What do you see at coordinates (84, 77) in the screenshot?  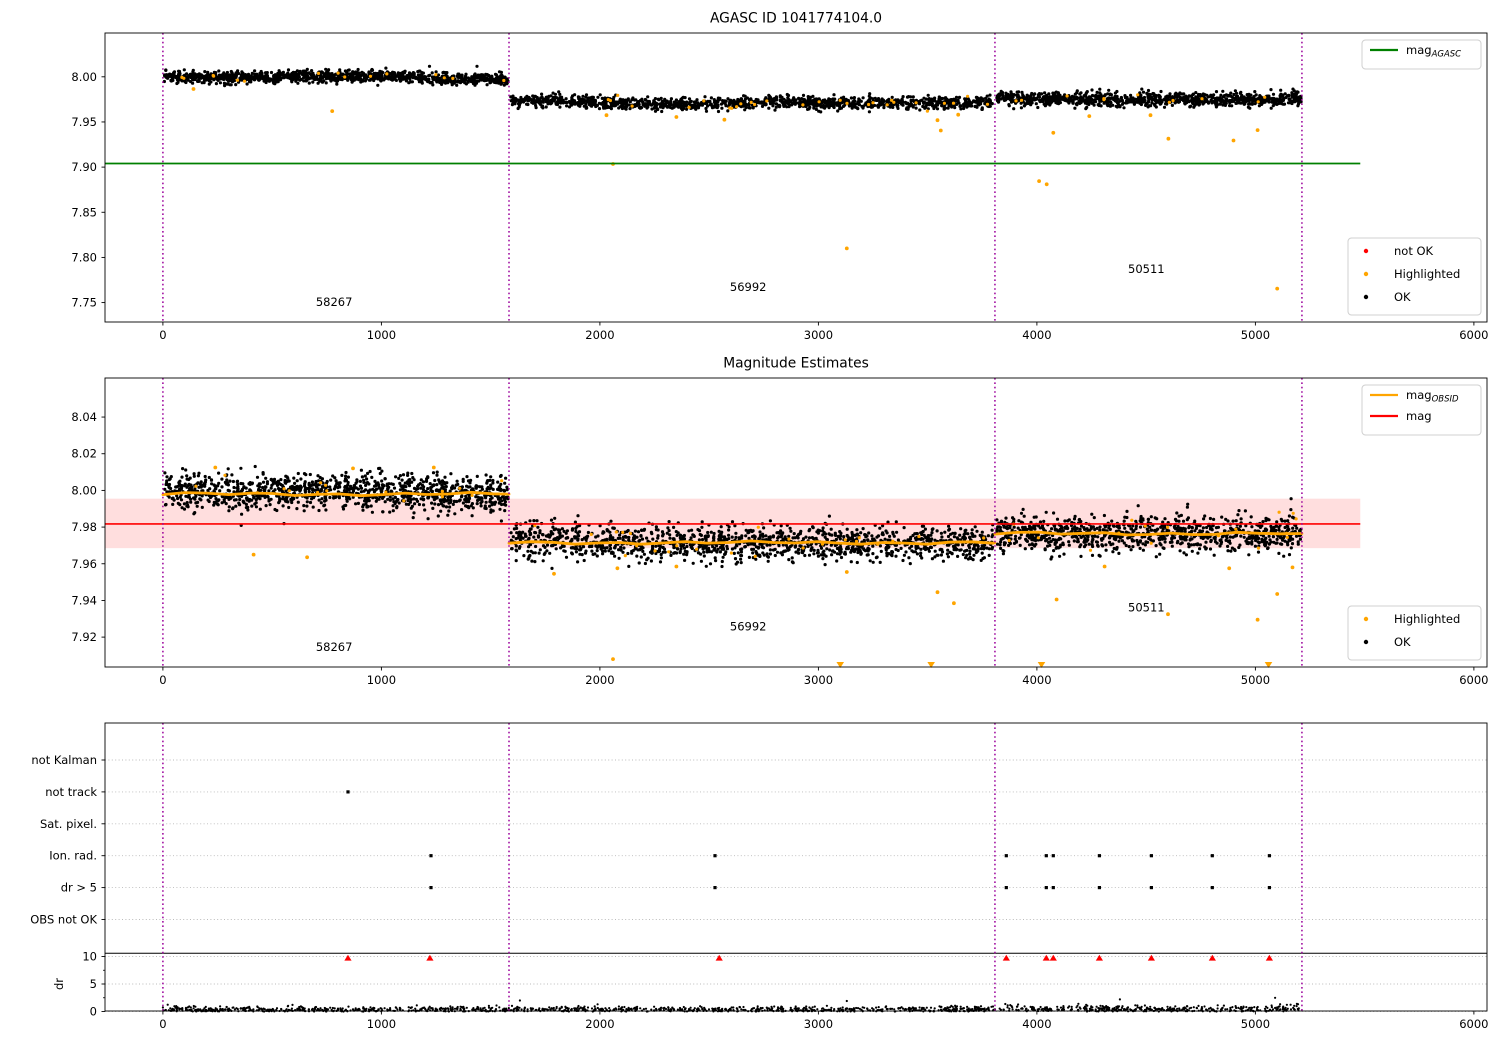 I see `y-tick-label: 8.00` at bounding box center [84, 77].